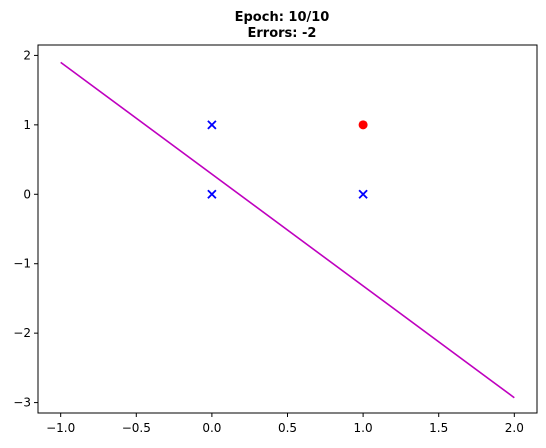  What do you see at coordinates (282, 17) in the screenshot?
I see `chart-title-line-1: Epoch: 10/10` at bounding box center [282, 17].